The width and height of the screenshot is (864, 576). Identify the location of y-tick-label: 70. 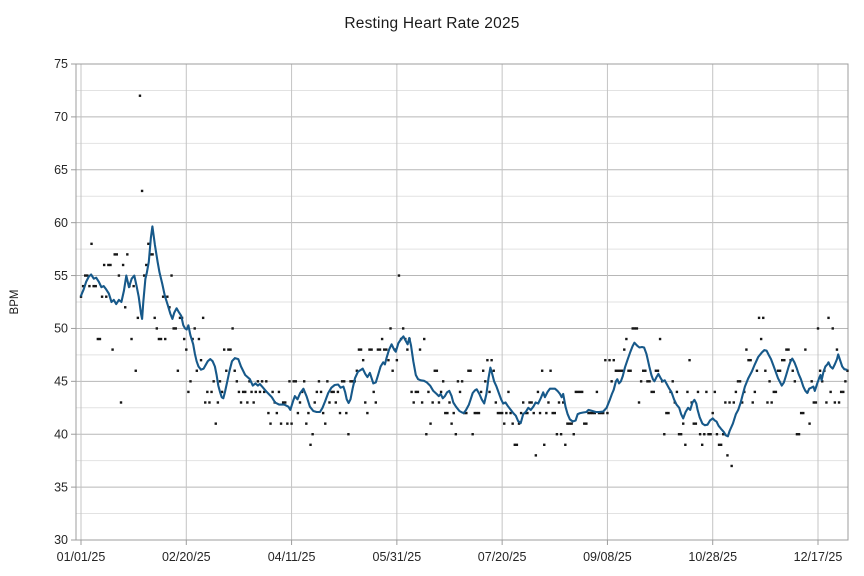
(61, 117).